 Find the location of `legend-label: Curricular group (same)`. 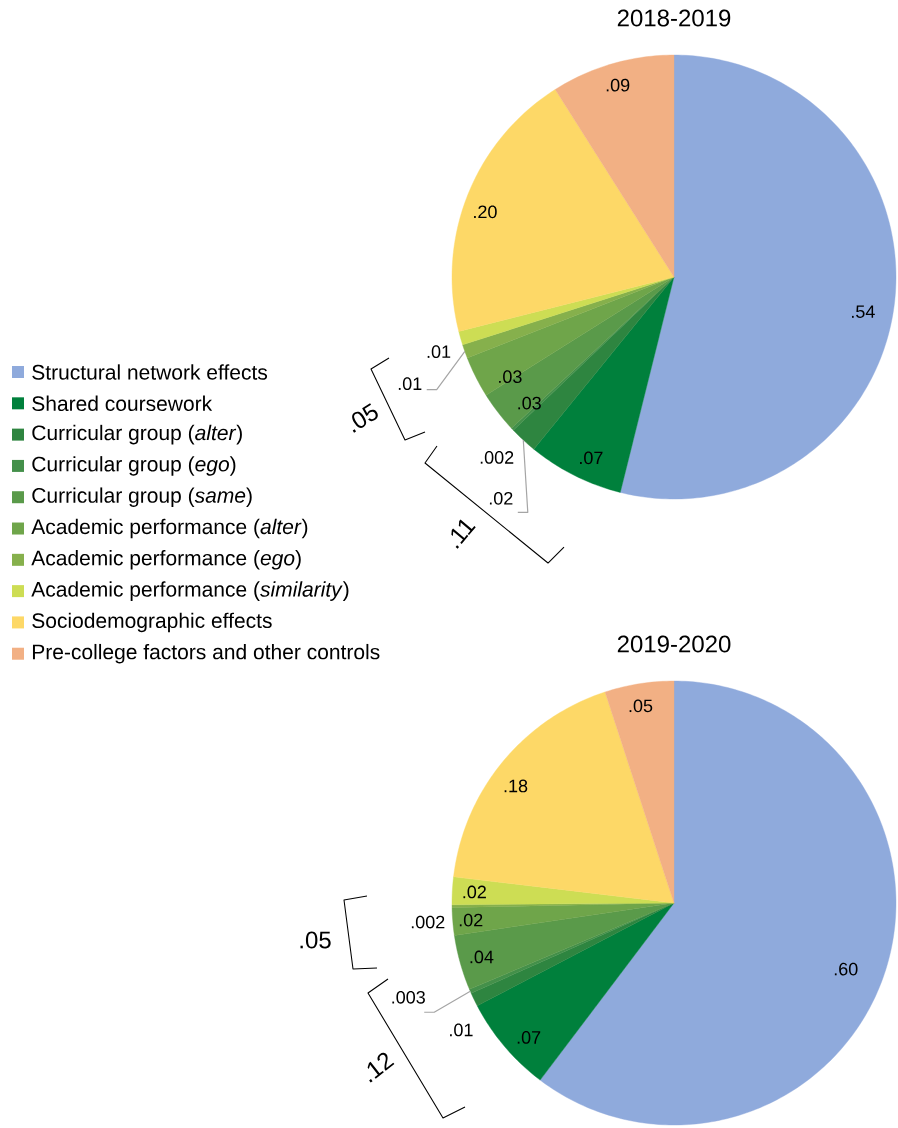

legend-label: Curricular group (same) is located at coordinates (142, 497).